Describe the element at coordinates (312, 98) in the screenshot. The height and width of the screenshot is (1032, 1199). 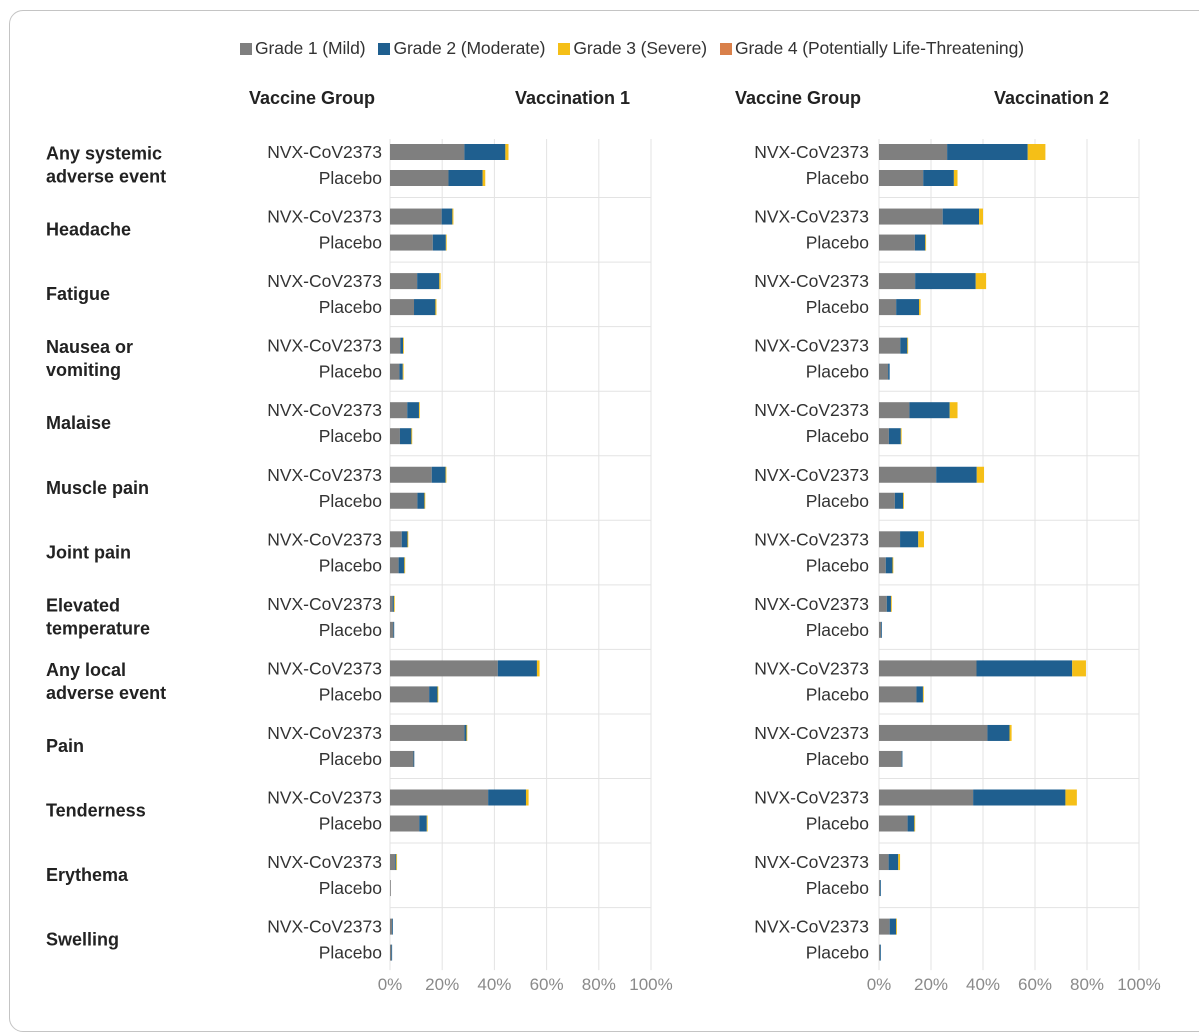
I see `group-column-header-1: Vaccine Group` at that location.